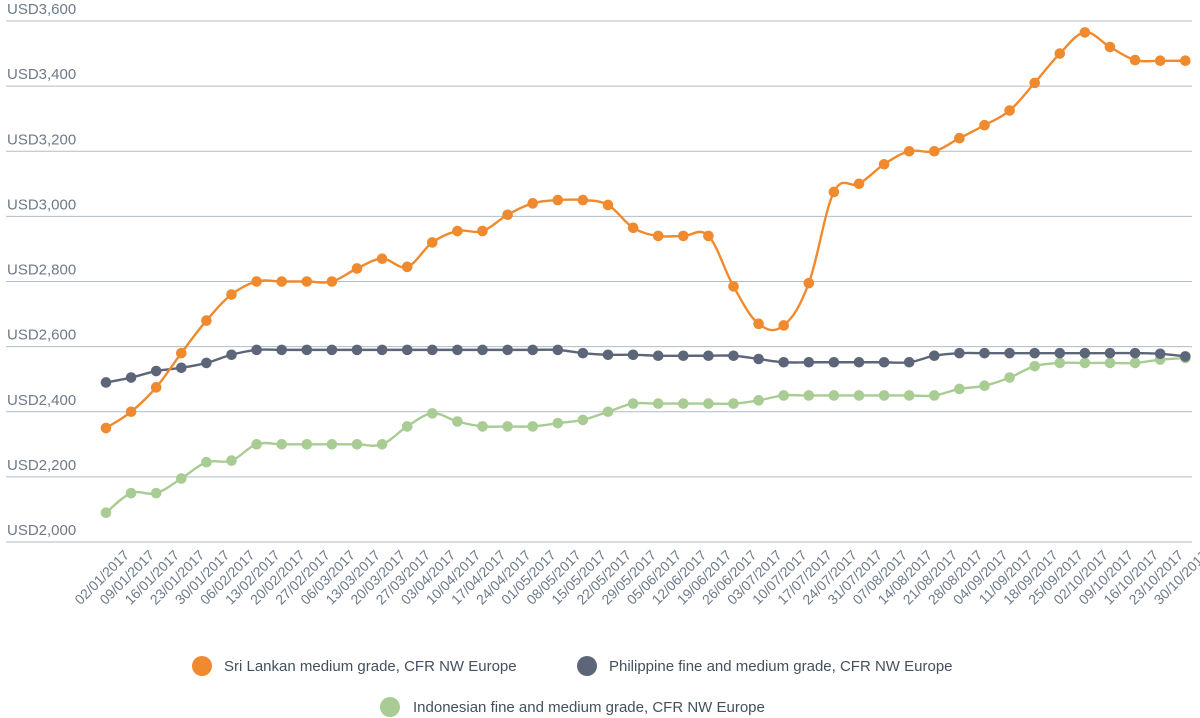  What do you see at coordinates (41, 139) in the screenshot?
I see `y-tick-label: USD3,200` at bounding box center [41, 139].